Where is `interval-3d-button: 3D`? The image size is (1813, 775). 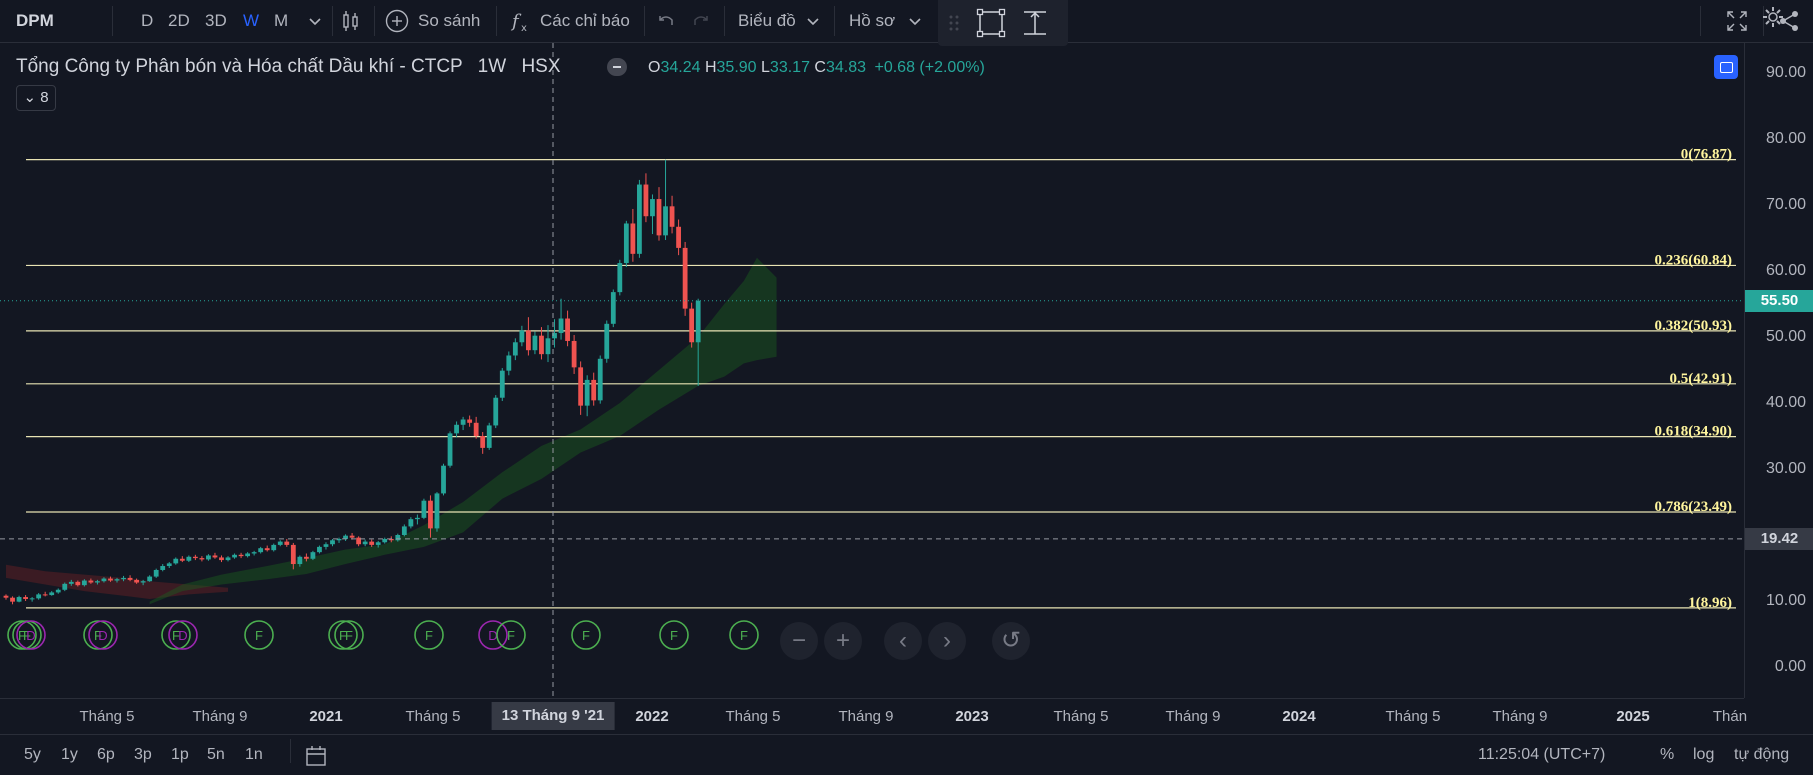 interval-3d-button: 3D is located at coordinates (216, 20).